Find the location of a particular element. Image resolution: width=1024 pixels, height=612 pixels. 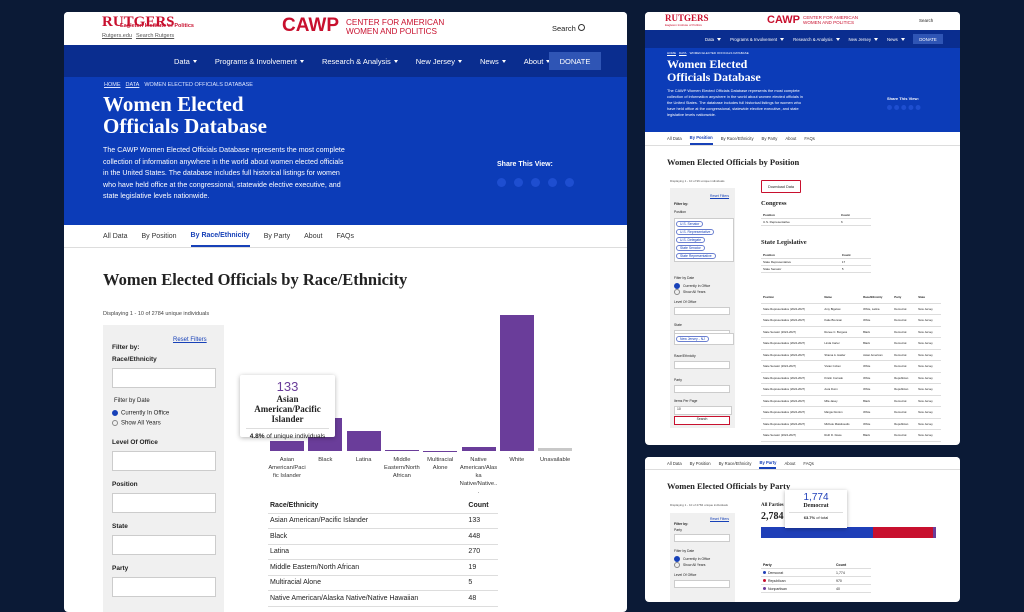

race-input is located at coordinates (164, 378).